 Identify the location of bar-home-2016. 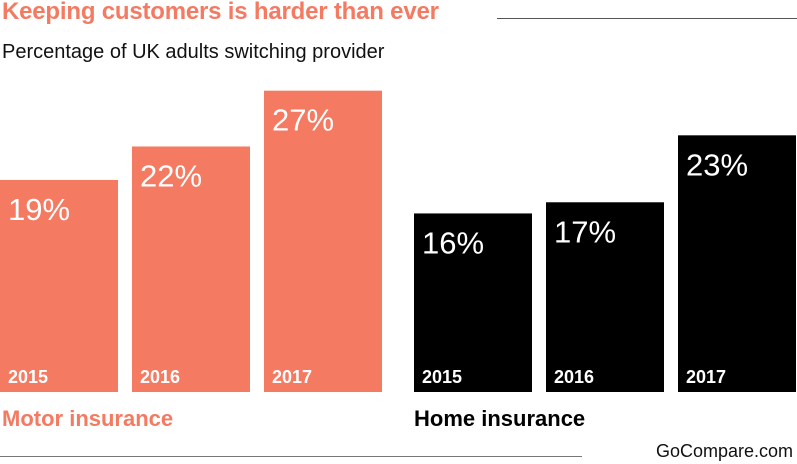
(605, 297).